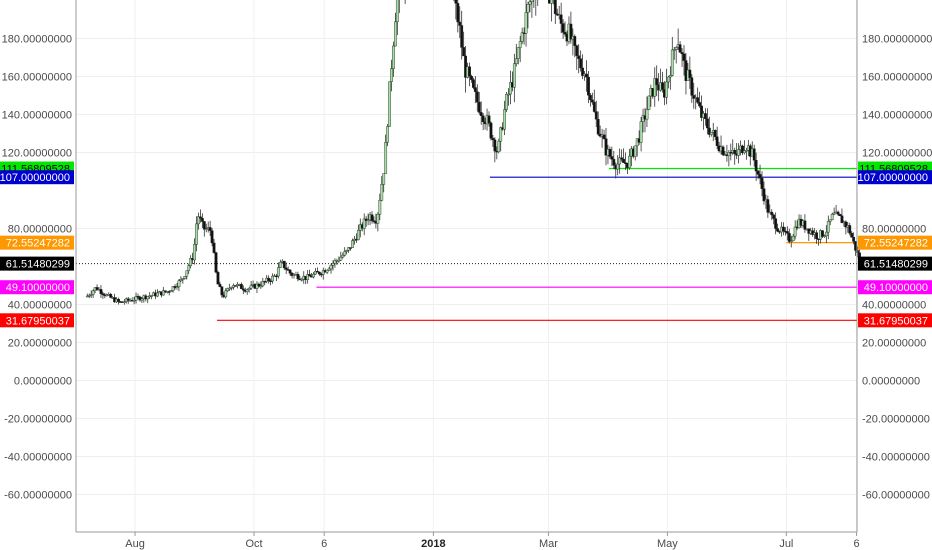 The width and height of the screenshot is (932, 550). Describe the element at coordinates (896, 420) in the screenshot. I see `y-tick-label-right: -20.00000000` at that location.